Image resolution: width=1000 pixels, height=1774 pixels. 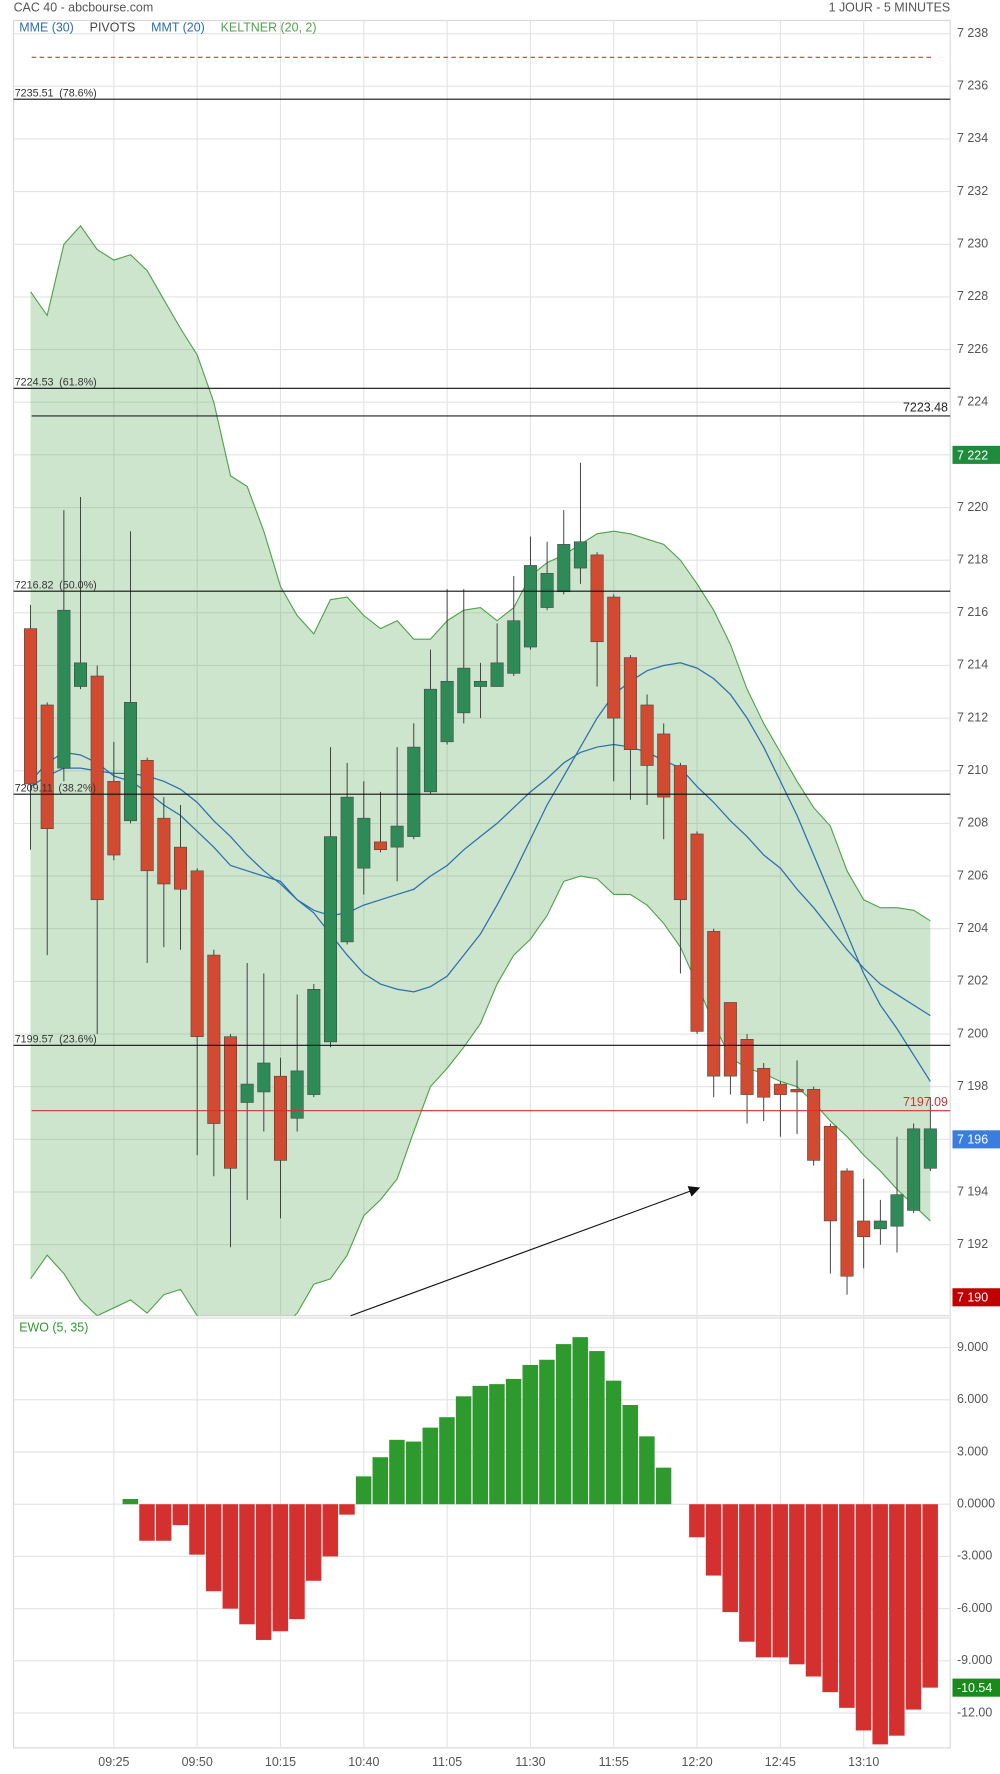 I want to click on y-tick-label: 3.000, so click(x=972, y=1451).